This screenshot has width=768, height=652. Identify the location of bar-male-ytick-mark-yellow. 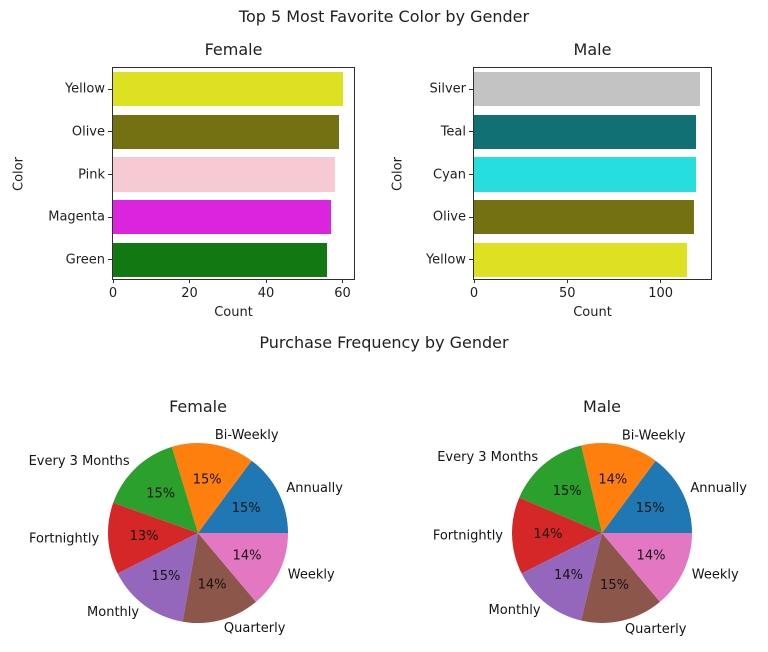
(471, 260).